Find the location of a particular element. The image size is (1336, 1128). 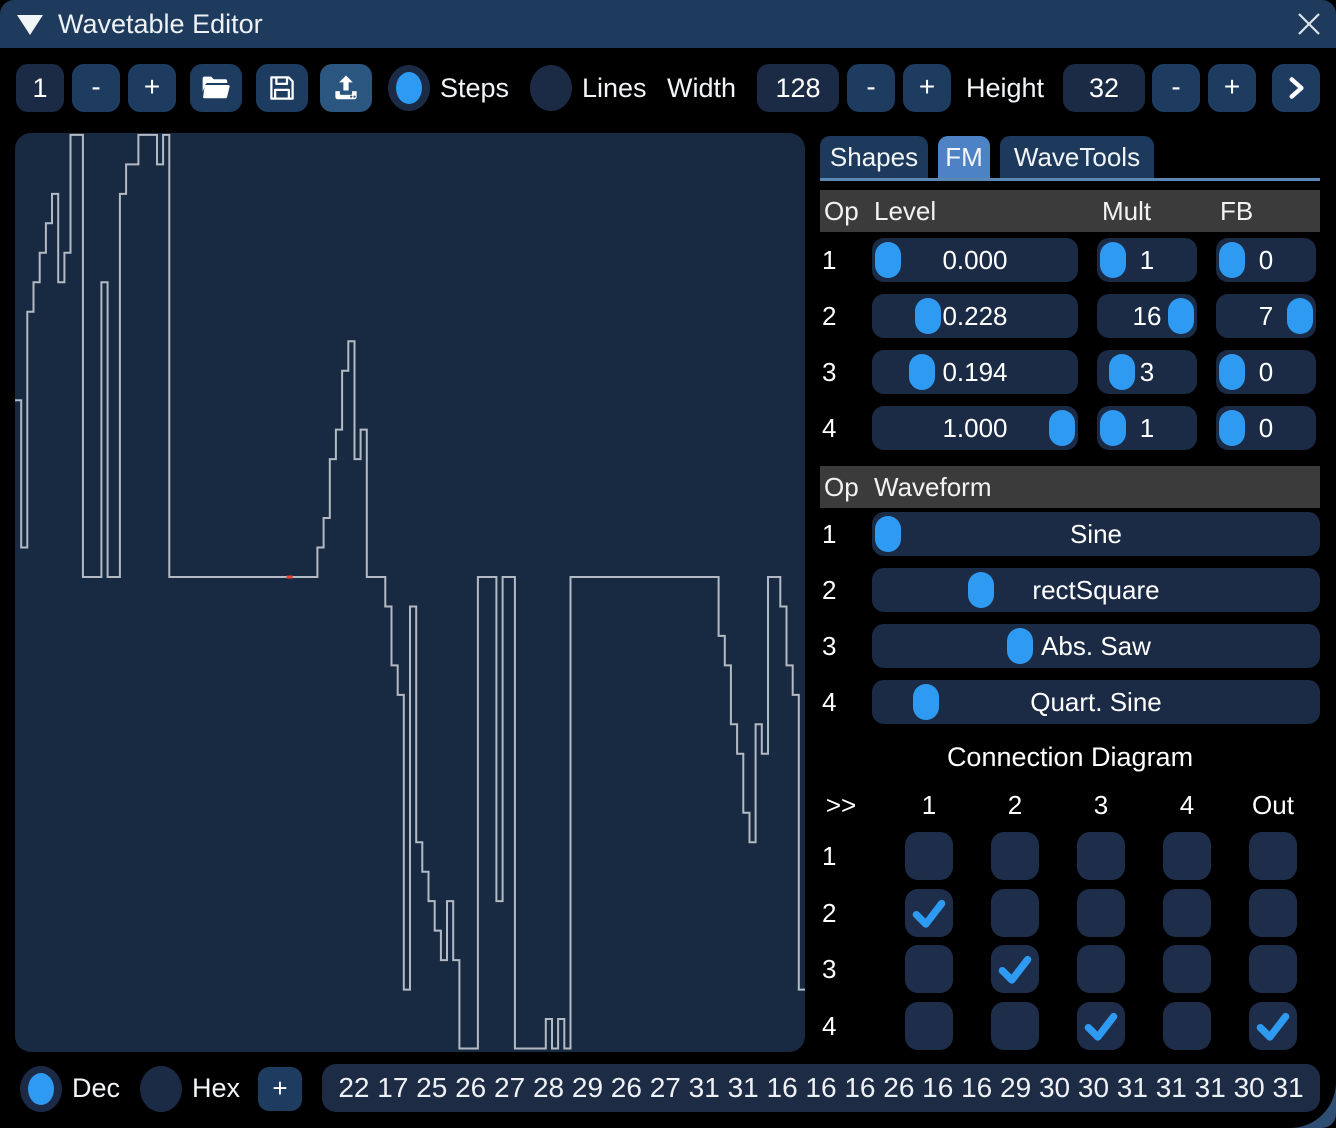

op2-waveform-slider-thumb is located at coordinates (981, 590).